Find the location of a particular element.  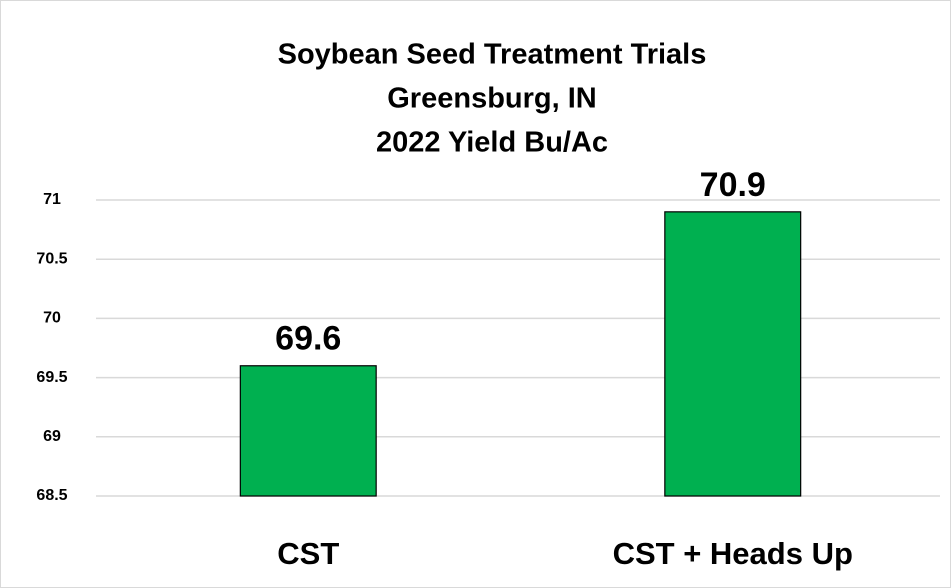

y-tick-label: 71 is located at coordinates (52, 199).